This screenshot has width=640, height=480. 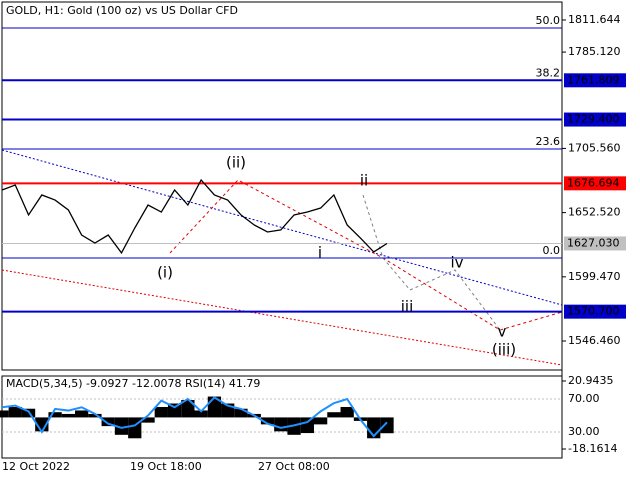 What do you see at coordinates (548, 20) in the screenshot?
I see `fib-label: 50.0` at bounding box center [548, 20].